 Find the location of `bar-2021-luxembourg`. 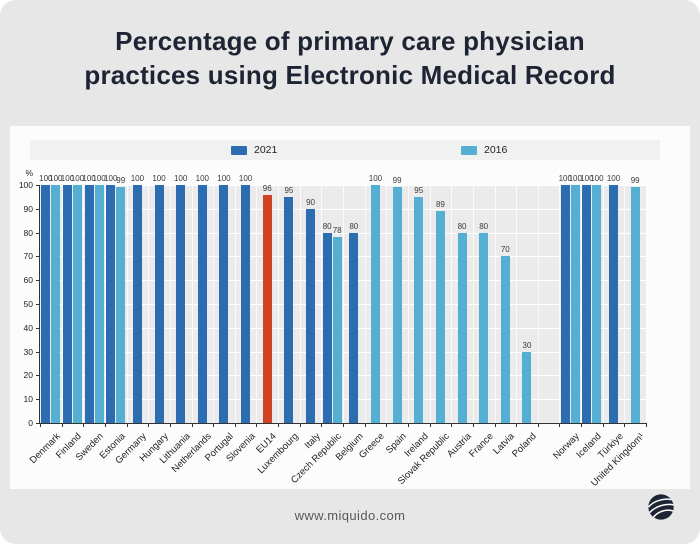

bar-2021-luxembourg is located at coordinates (289, 309).